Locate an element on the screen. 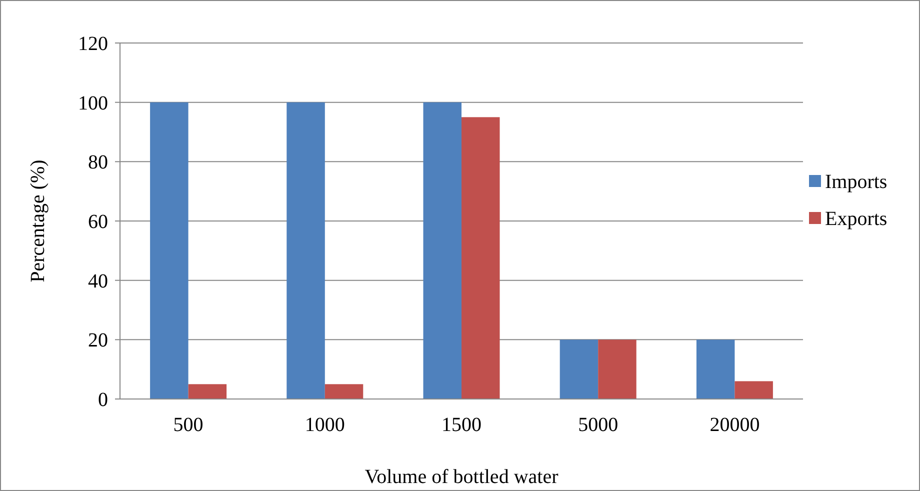 This screenshot has height=491, width=920. x-axis-title: Volume of bottled water is located at coordinates (461, 477).